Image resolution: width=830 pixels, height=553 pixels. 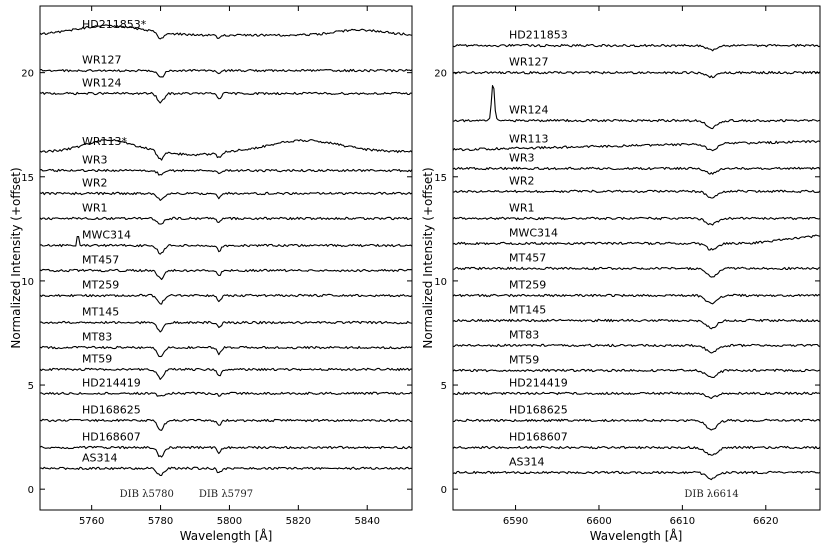 What do you see at coordinates (637, 424) in the screenshot?
I see `right-spectrum-hd168625` at bounding box center [637, 424].